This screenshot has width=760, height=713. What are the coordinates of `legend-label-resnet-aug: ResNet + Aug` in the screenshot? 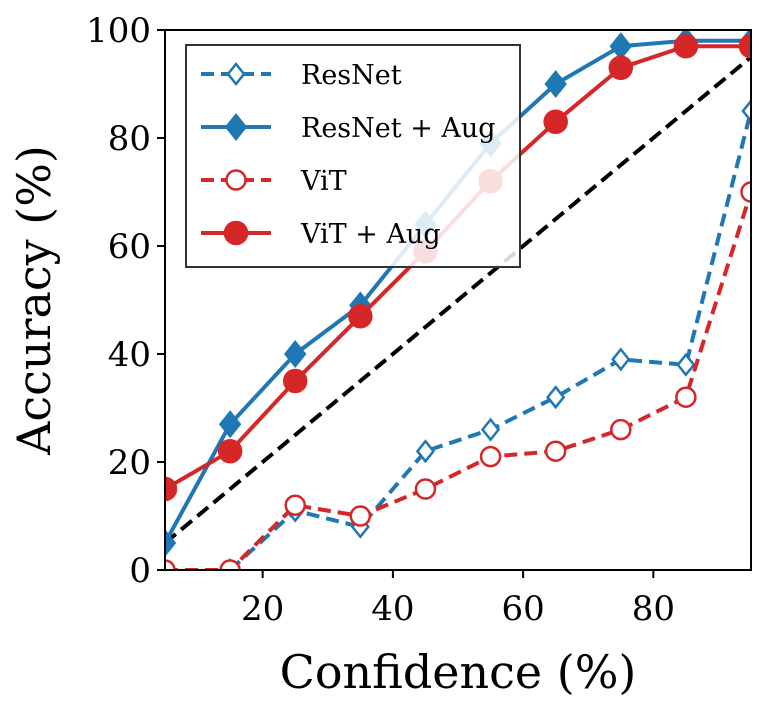 It's located at (398, 128).